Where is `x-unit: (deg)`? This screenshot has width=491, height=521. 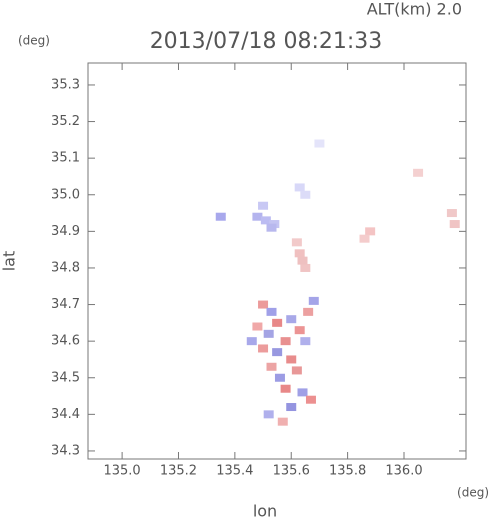
x-unit: (deg) is located at coordinates (473, 493).